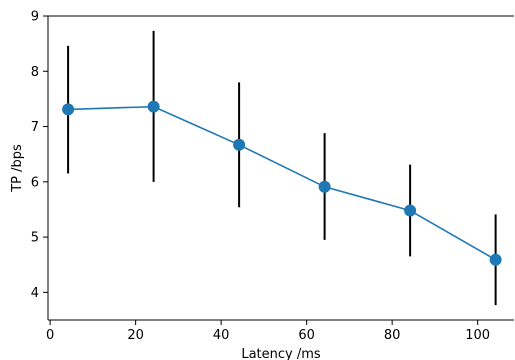 This screenshot has height=360, width=515. What do you see at coordinates (50, 335) in the screenshot?
I see `x-tick-label: 0` at bounding box center [50, 335].